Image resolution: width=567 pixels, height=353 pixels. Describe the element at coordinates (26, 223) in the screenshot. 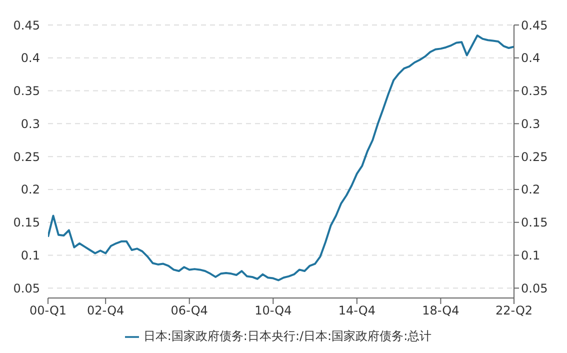

I see `y-tick-label: 0.15` at that location.